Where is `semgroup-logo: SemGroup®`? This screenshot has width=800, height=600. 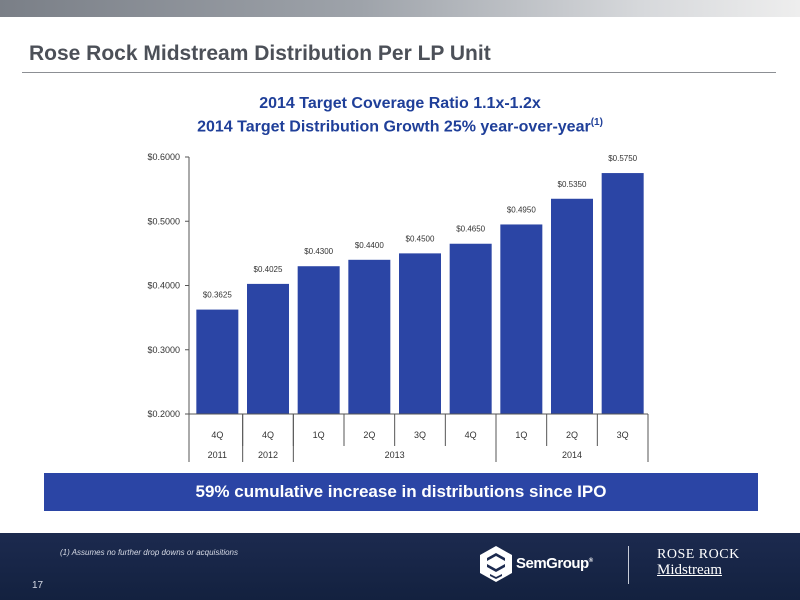 semgroup-logo: SemGroup® is located at coordinates (543, 564).